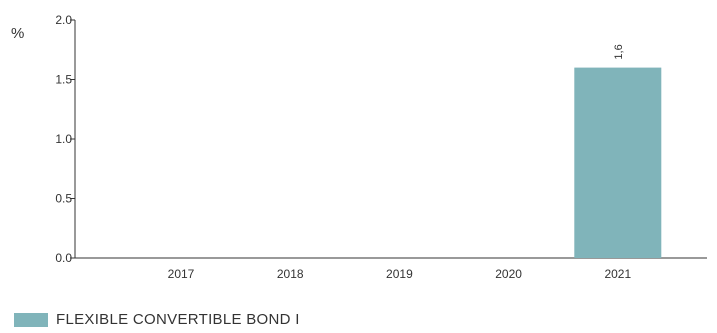 This screenshot has height=333, width=717. Describe the element at coordinates (508, 274) in the screenshot. I see `x-tick-label: 2020` at that location.